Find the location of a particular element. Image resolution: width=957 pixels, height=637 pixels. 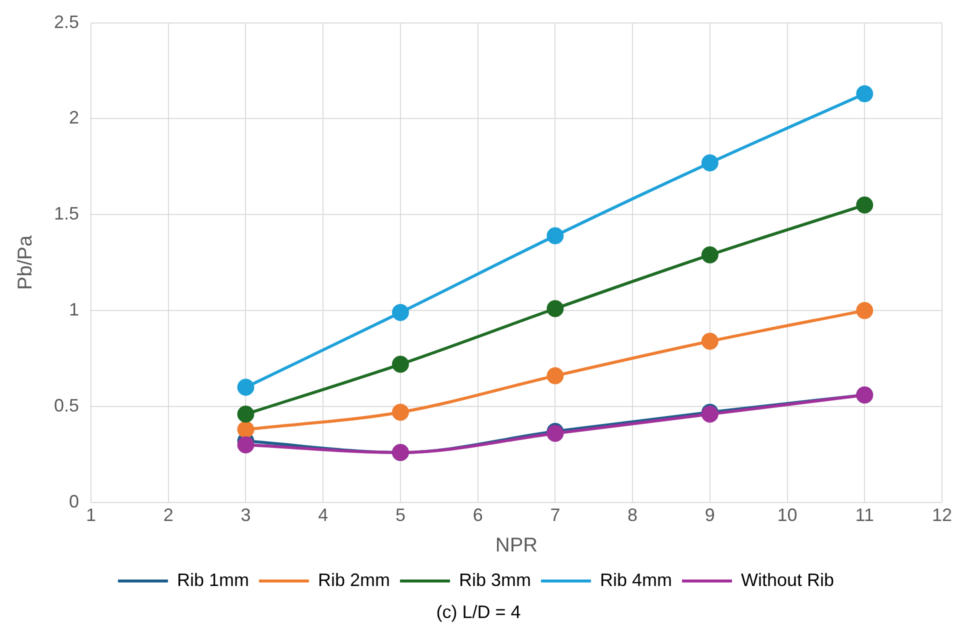

y-axis-title: Pb/Pa is located at coordinates (25, 262).